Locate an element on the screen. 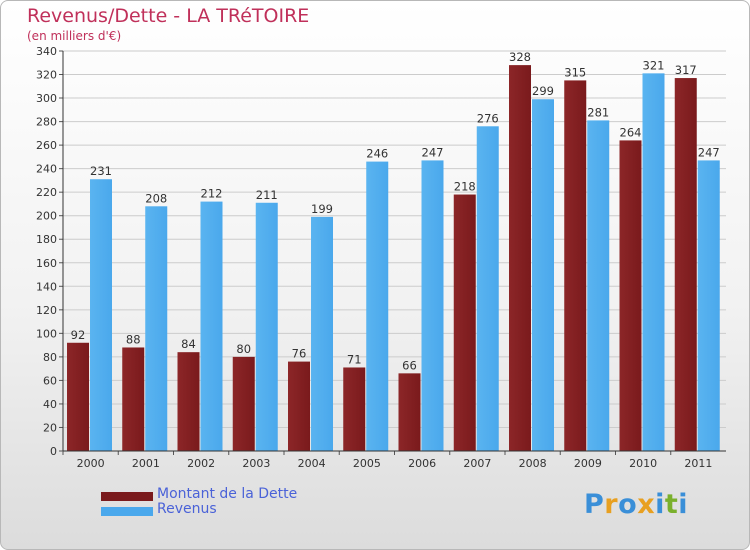 This screenshot has height=550, width=750. data-label-dette: 315 is located at coordinates (575, 72).